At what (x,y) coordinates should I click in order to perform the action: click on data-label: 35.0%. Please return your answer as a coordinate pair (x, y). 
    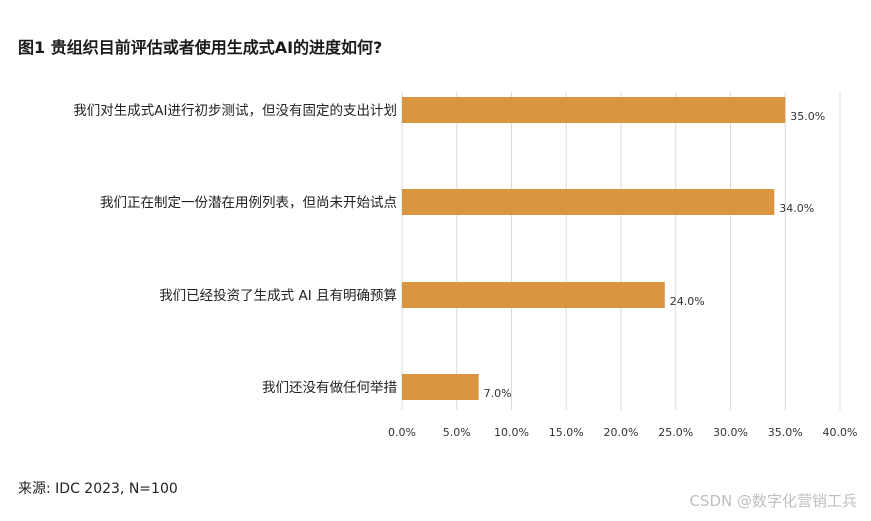
    Looking at the image, I should click on (807, 116).